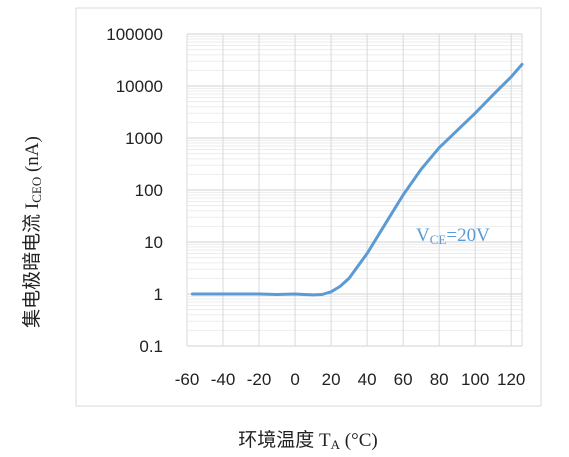  I want to click on y-tick-label: 10000, so click(139, 86).